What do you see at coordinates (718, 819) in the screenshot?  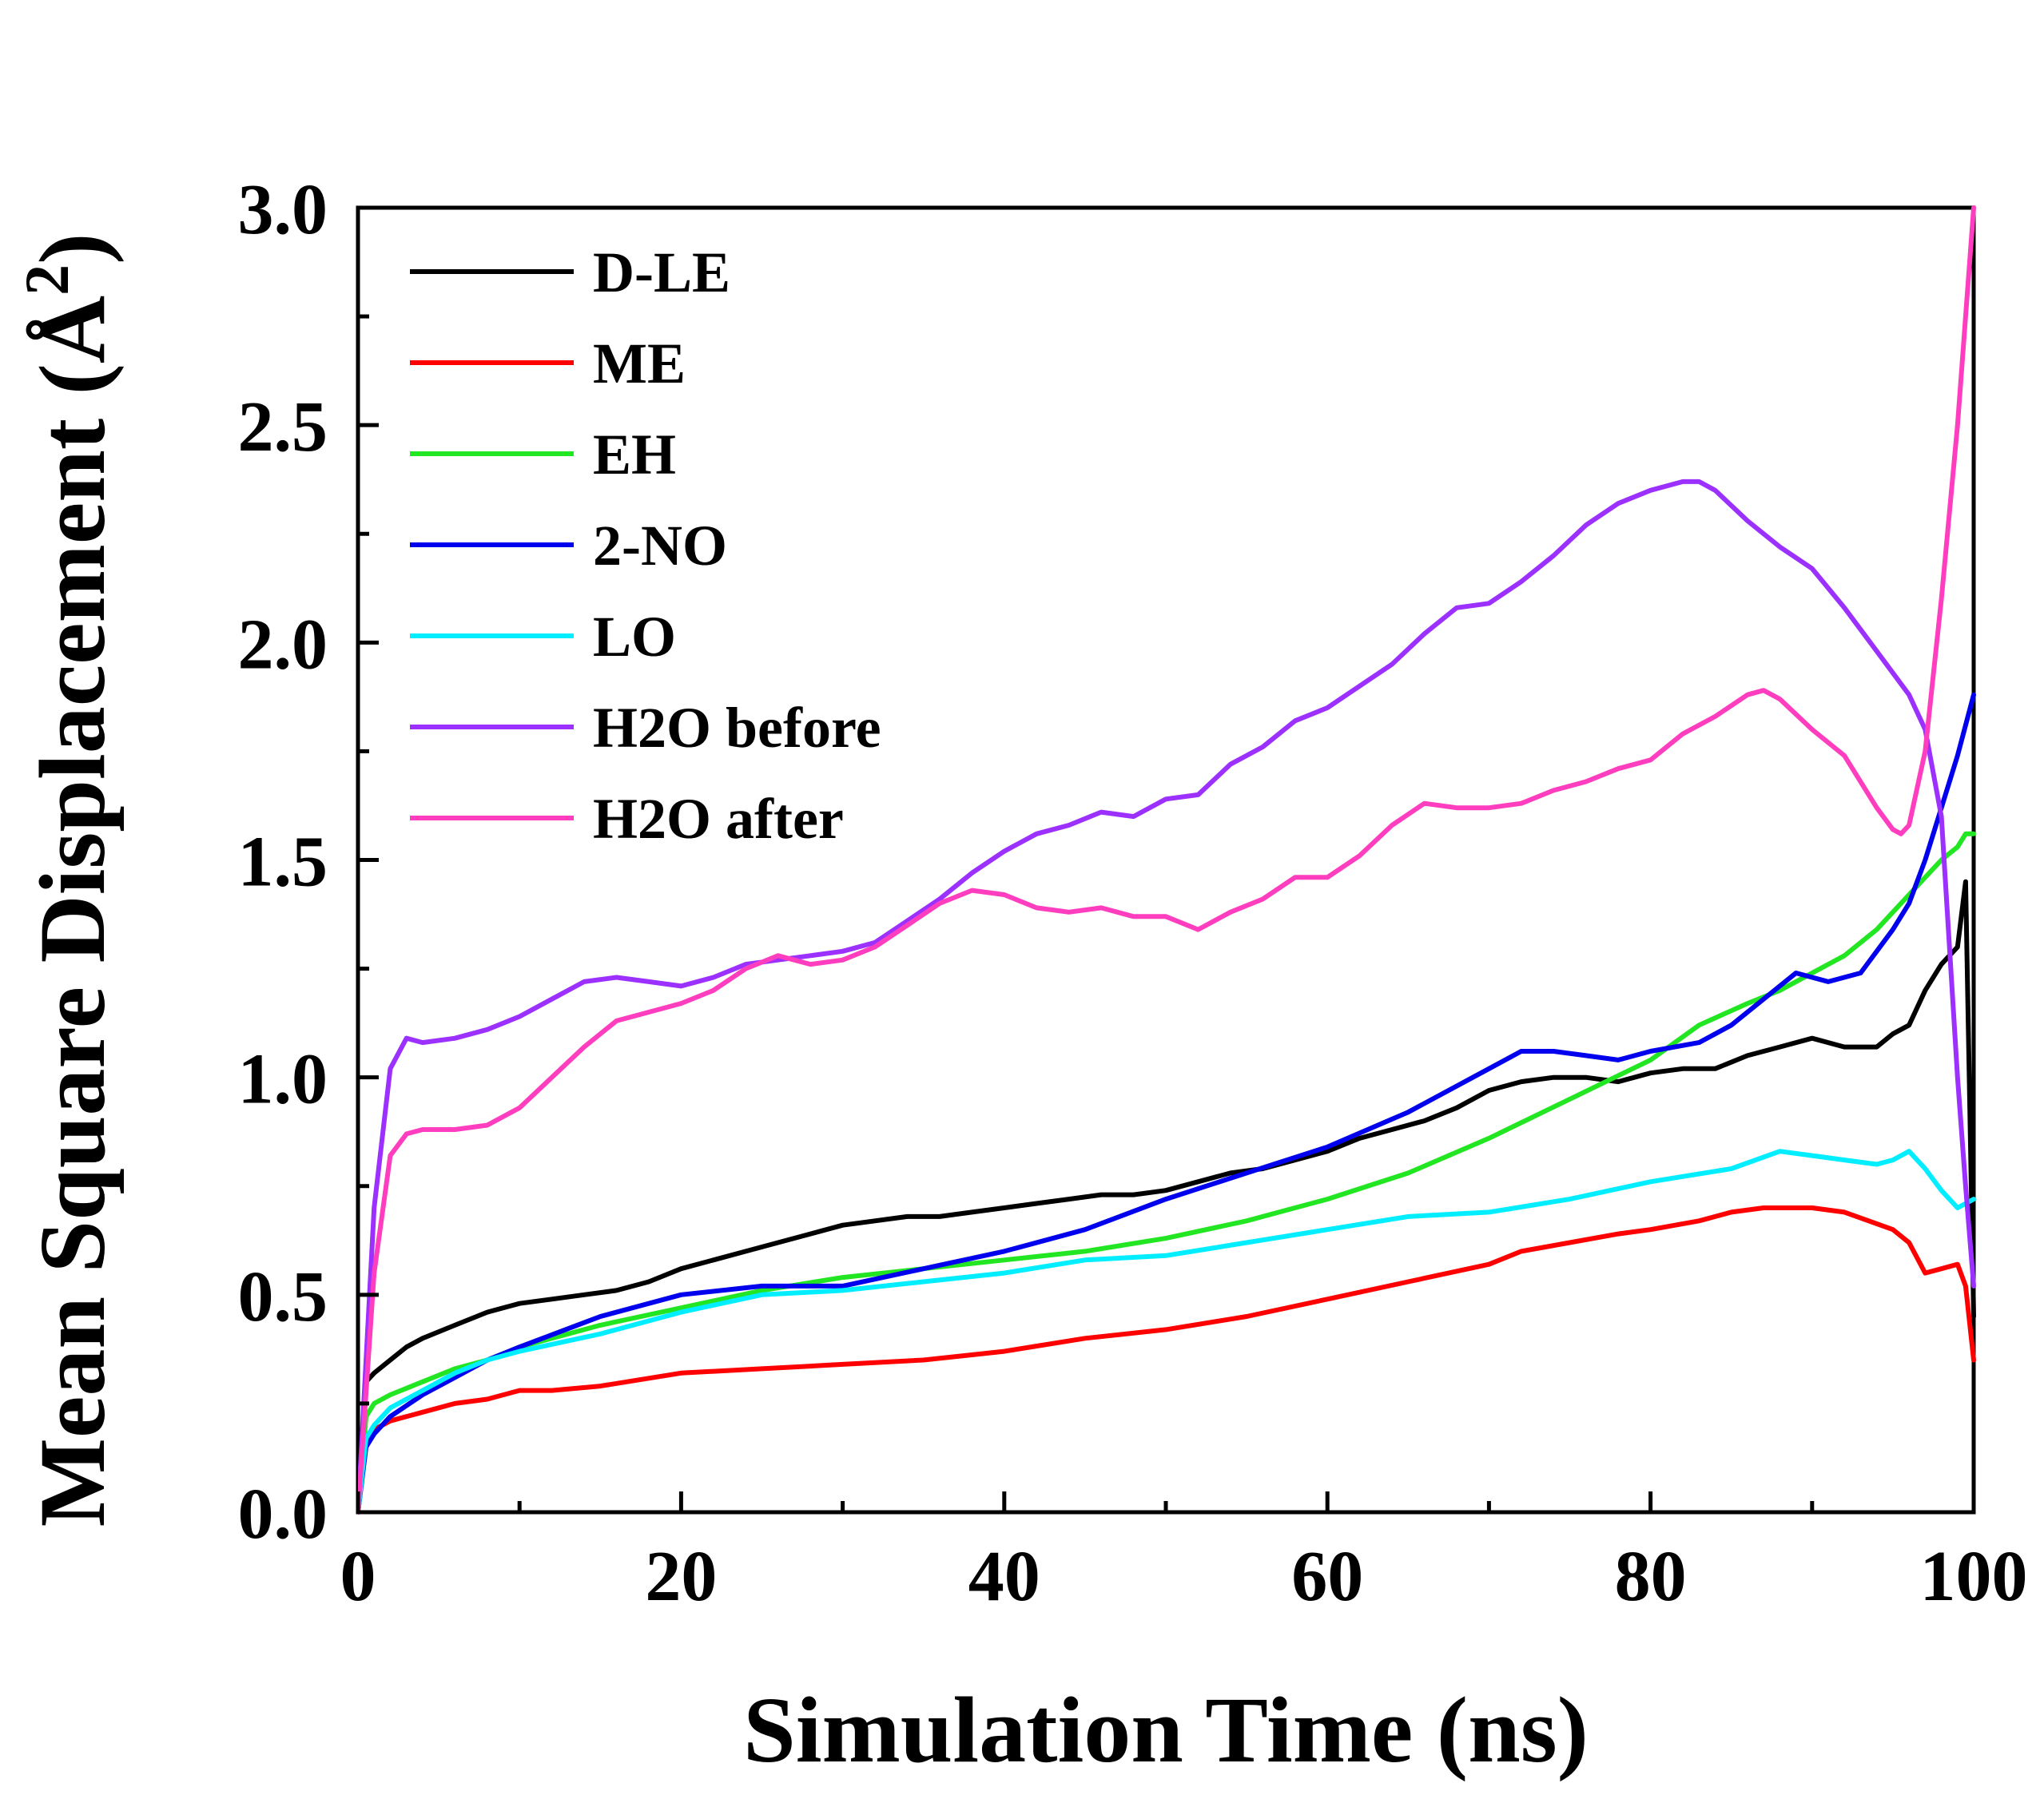 I see `legend-label-h2o-after: H2O after` at bounding box center [718, 819].